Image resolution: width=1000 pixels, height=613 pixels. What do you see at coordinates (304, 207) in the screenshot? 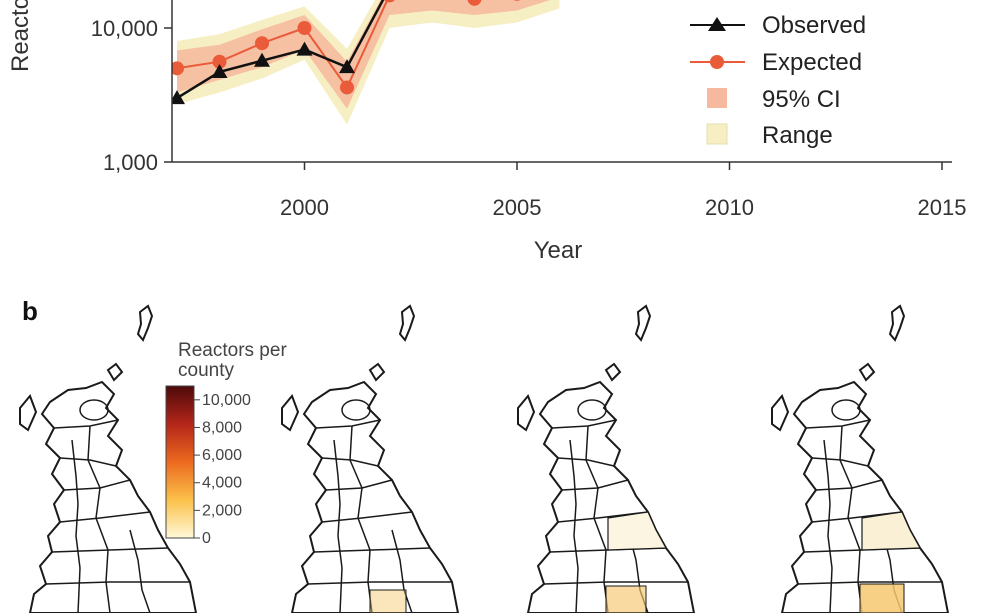
I see `x-tick-label: 2000` at bounding box center [304, 207].